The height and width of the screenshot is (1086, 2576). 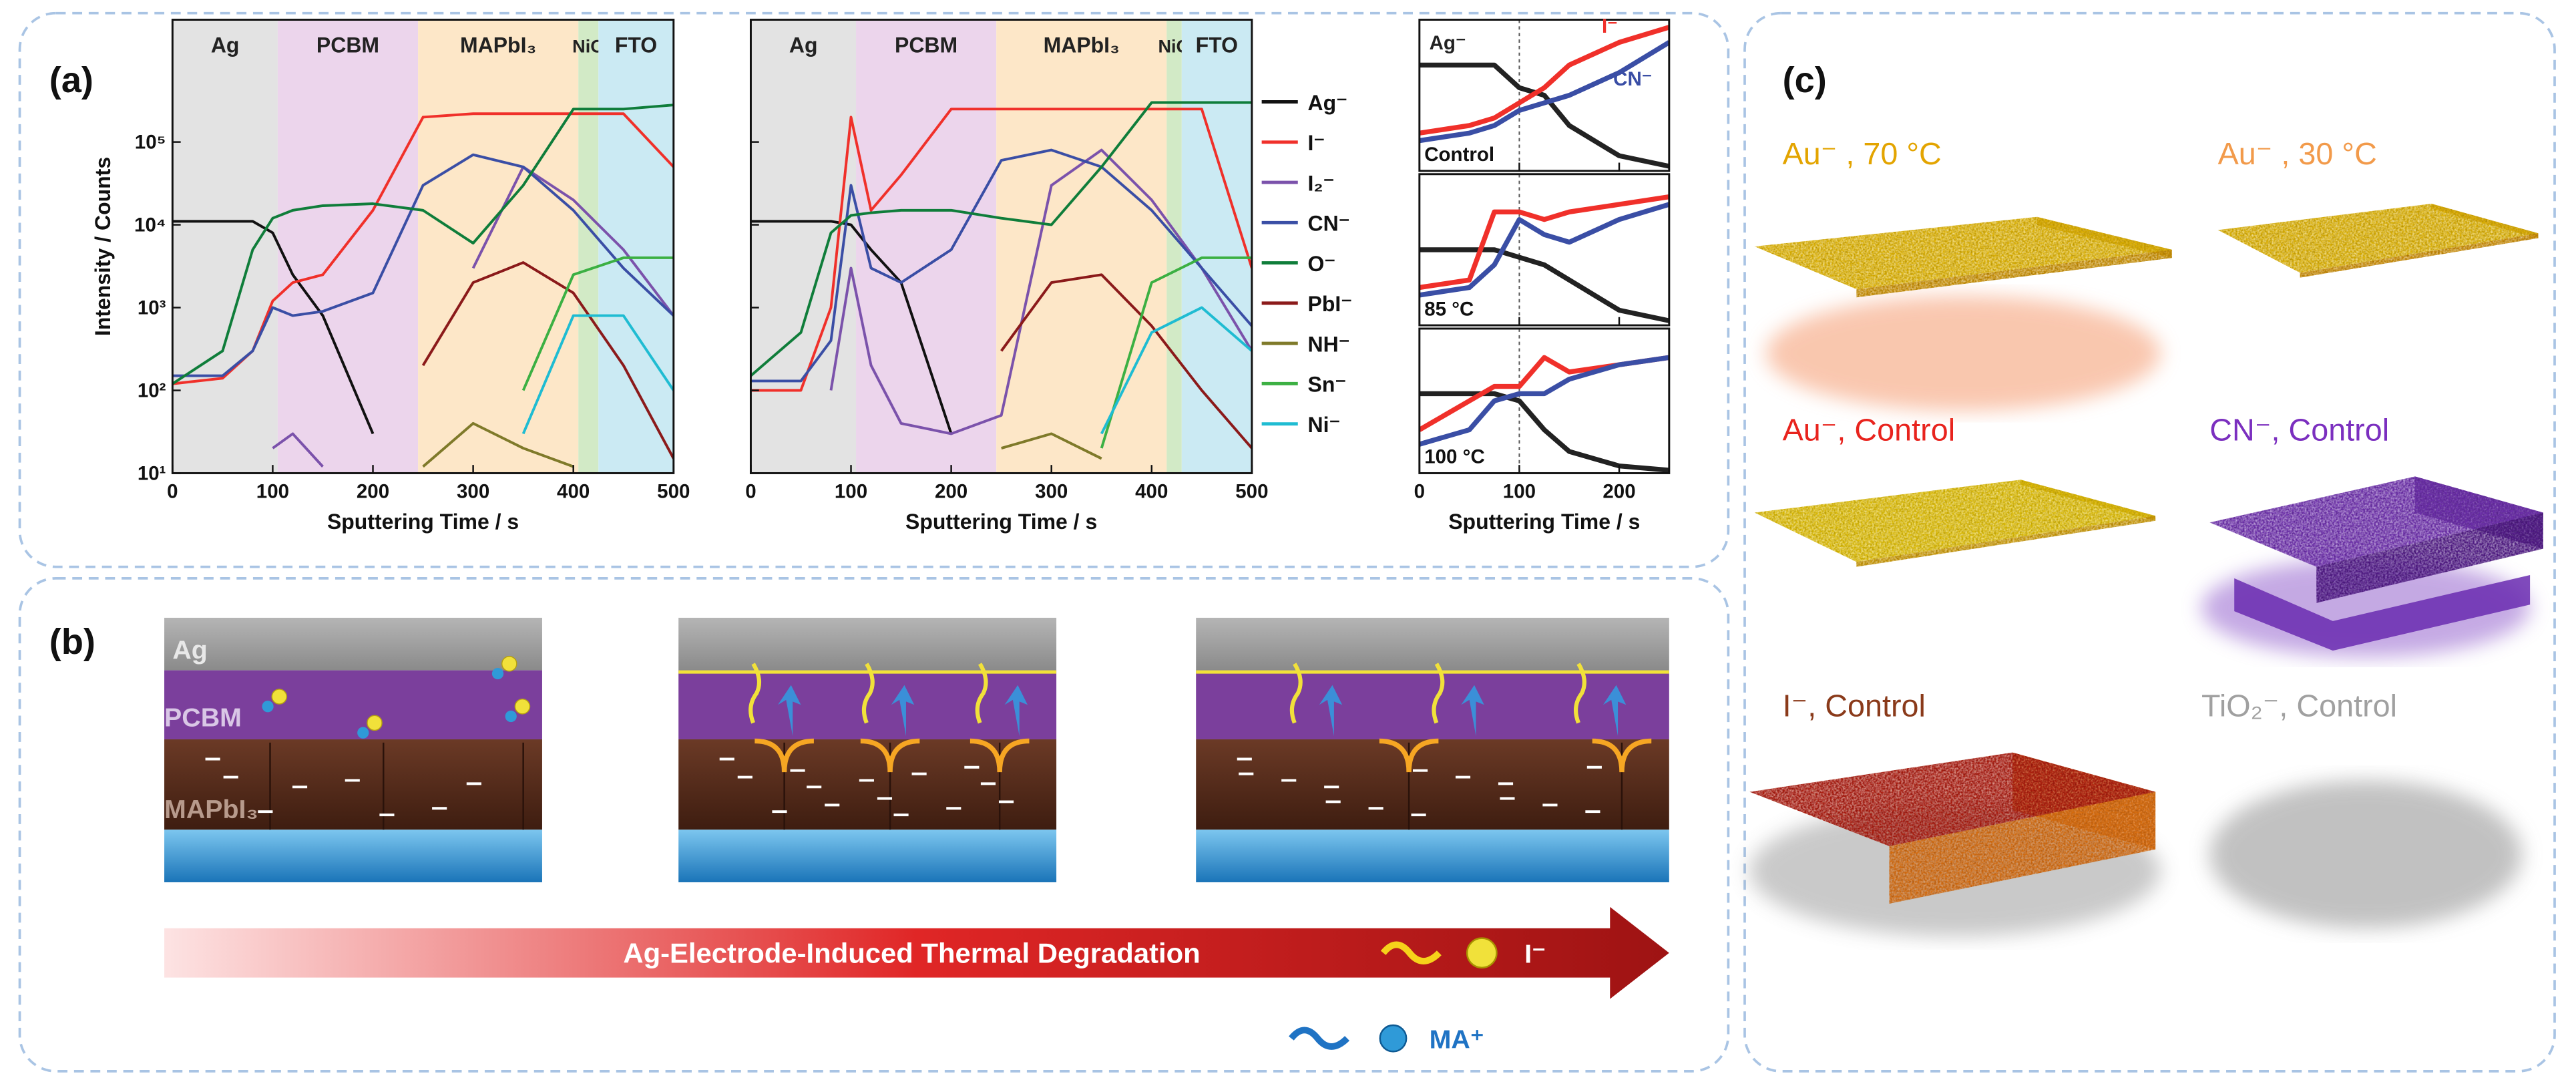 I want to click on legend-entry: Ag⁻, so click(x=1328, y=103).